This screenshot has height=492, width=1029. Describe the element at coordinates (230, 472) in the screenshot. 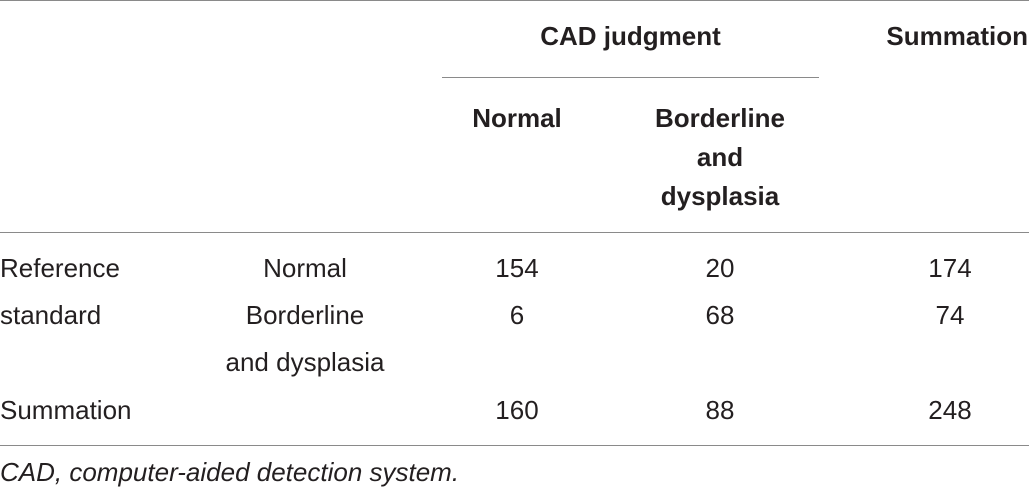

I see `table-footnote: CAD, computer-aided detection system.` at that location.